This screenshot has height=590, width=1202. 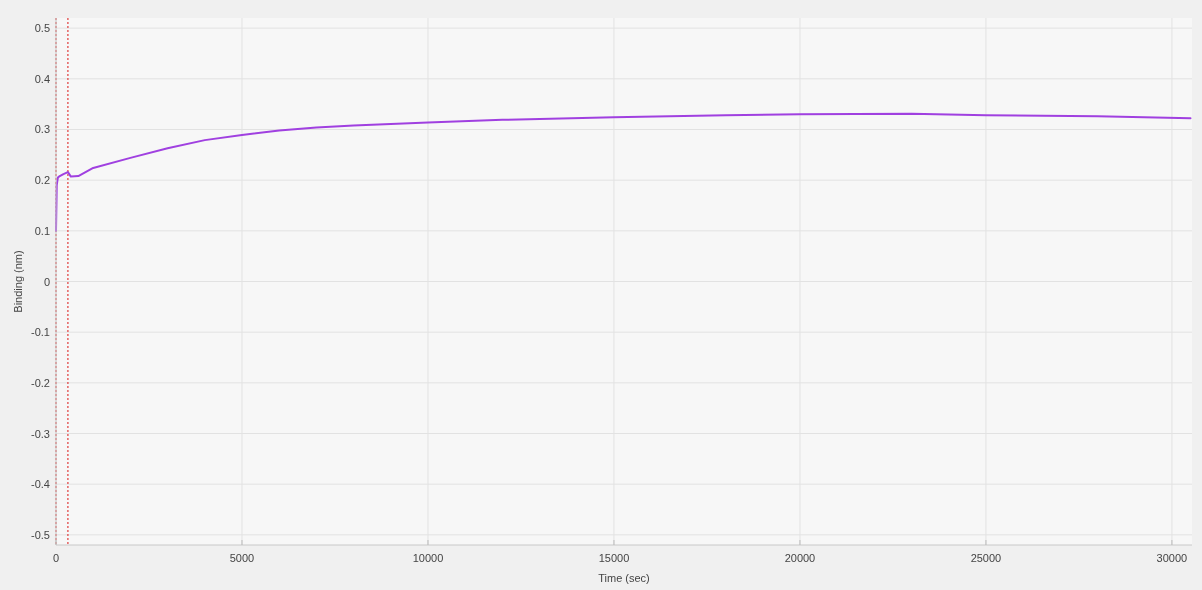 I want to click on x-tick-label: 20000, so click(x=800, y=558).